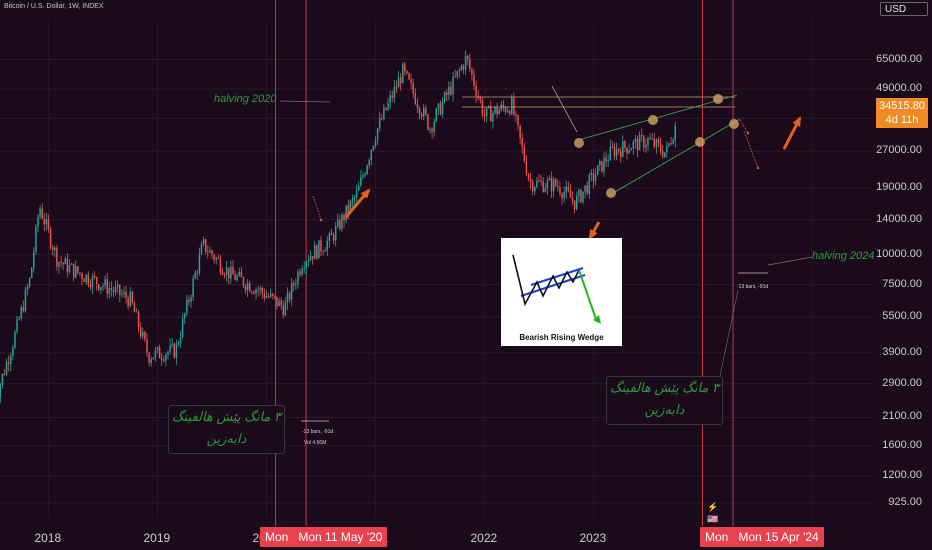 Image resolution: width=932 pixels, height=550 pixels. I want to click on halving-2020-label: halving 2020, so click(245, 99).